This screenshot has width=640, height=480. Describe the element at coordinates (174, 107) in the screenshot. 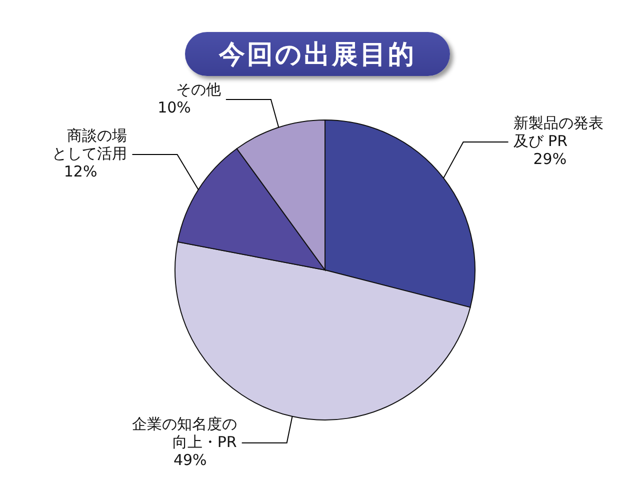

I see `data-label: 10%` at that location.